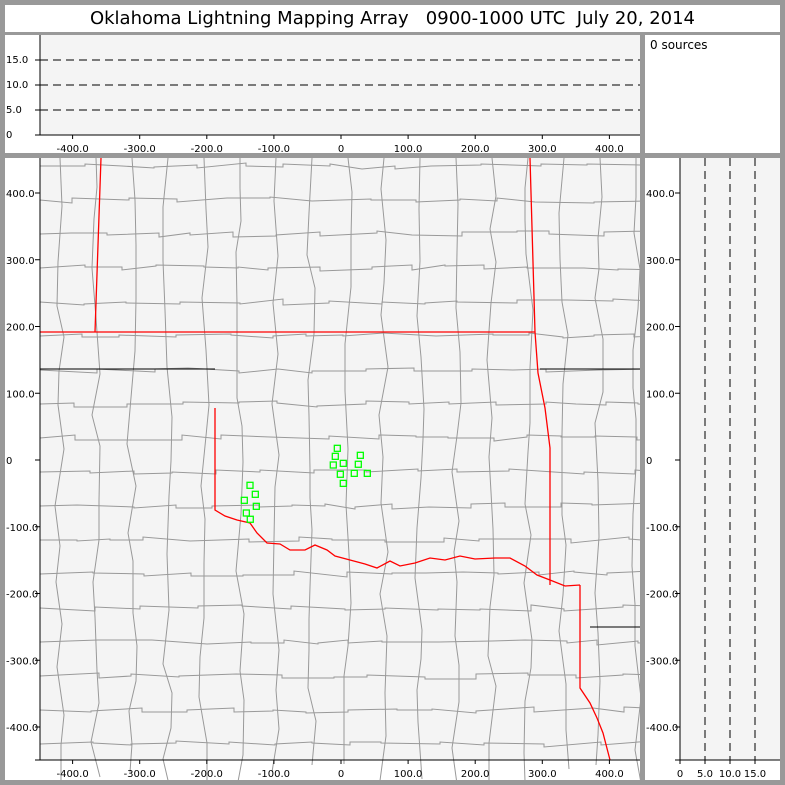 Image resolution: width=785 pixels, height=785 pixels. Describe the element at coordinates (730, 774) in the screenshot. I see `x-tick-label: 10.0` at that location.